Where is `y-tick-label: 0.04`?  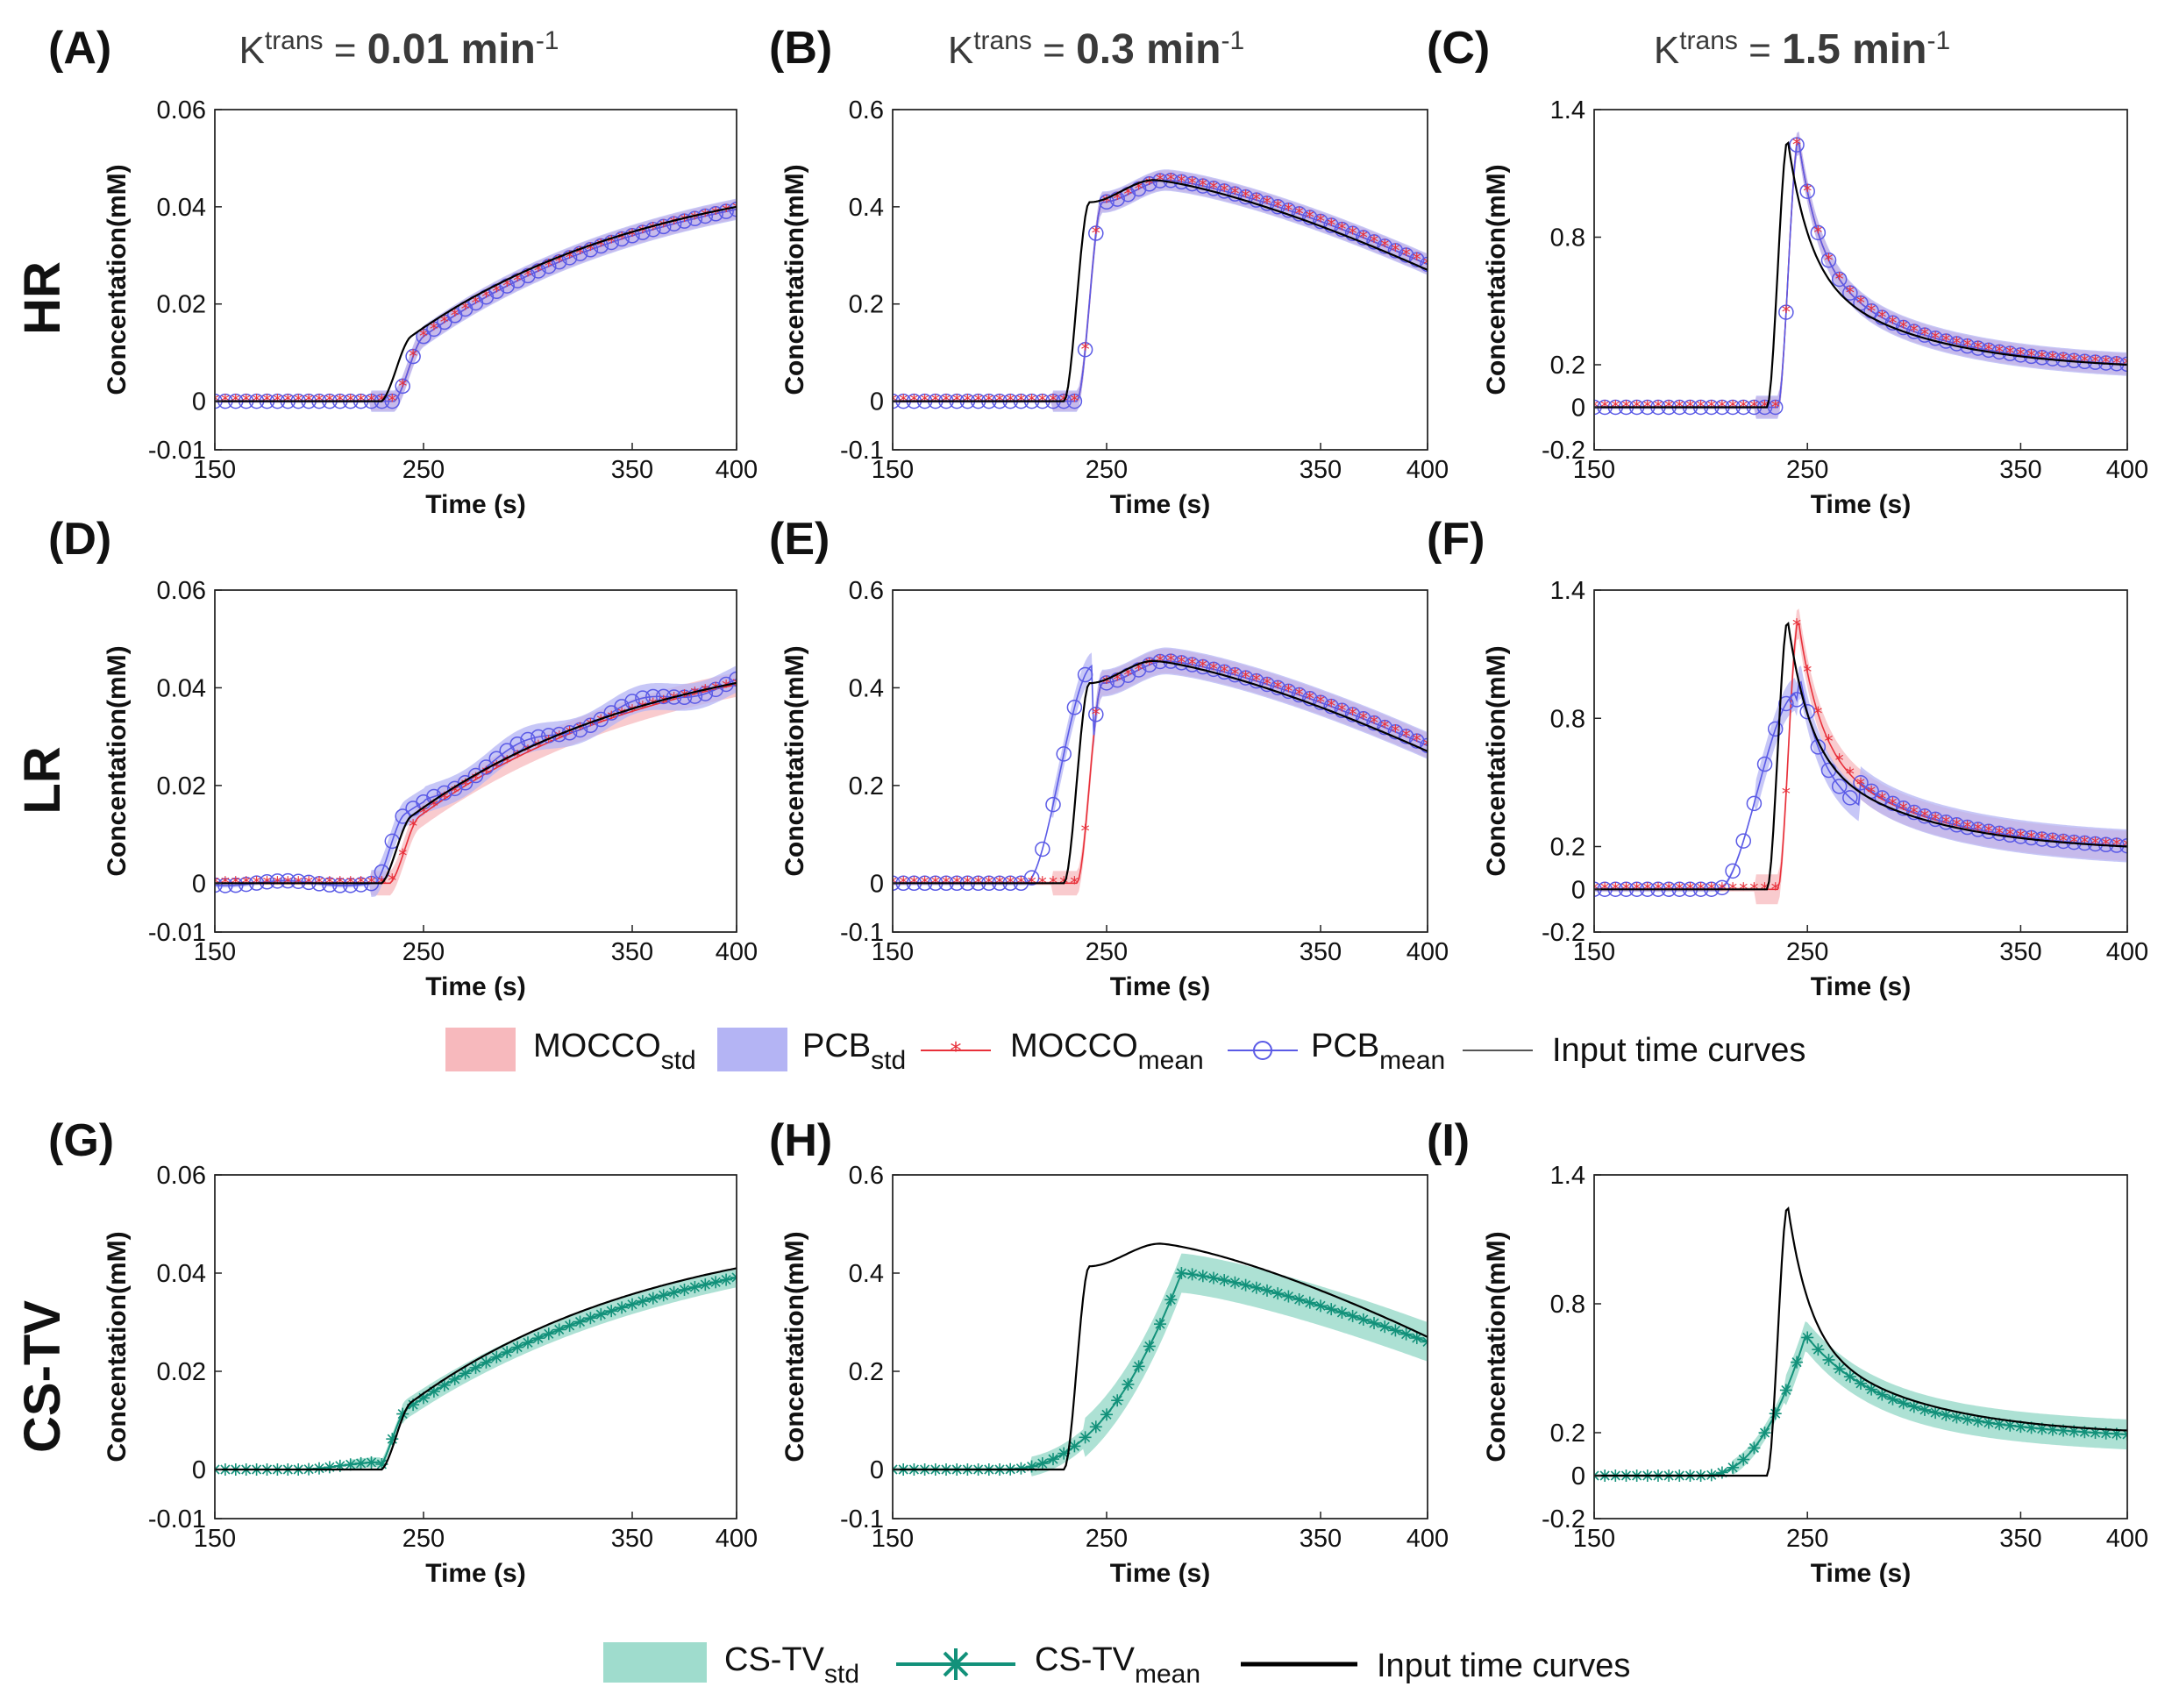
y-tick-label: 0.04 is located at coordinates (181, 1274).